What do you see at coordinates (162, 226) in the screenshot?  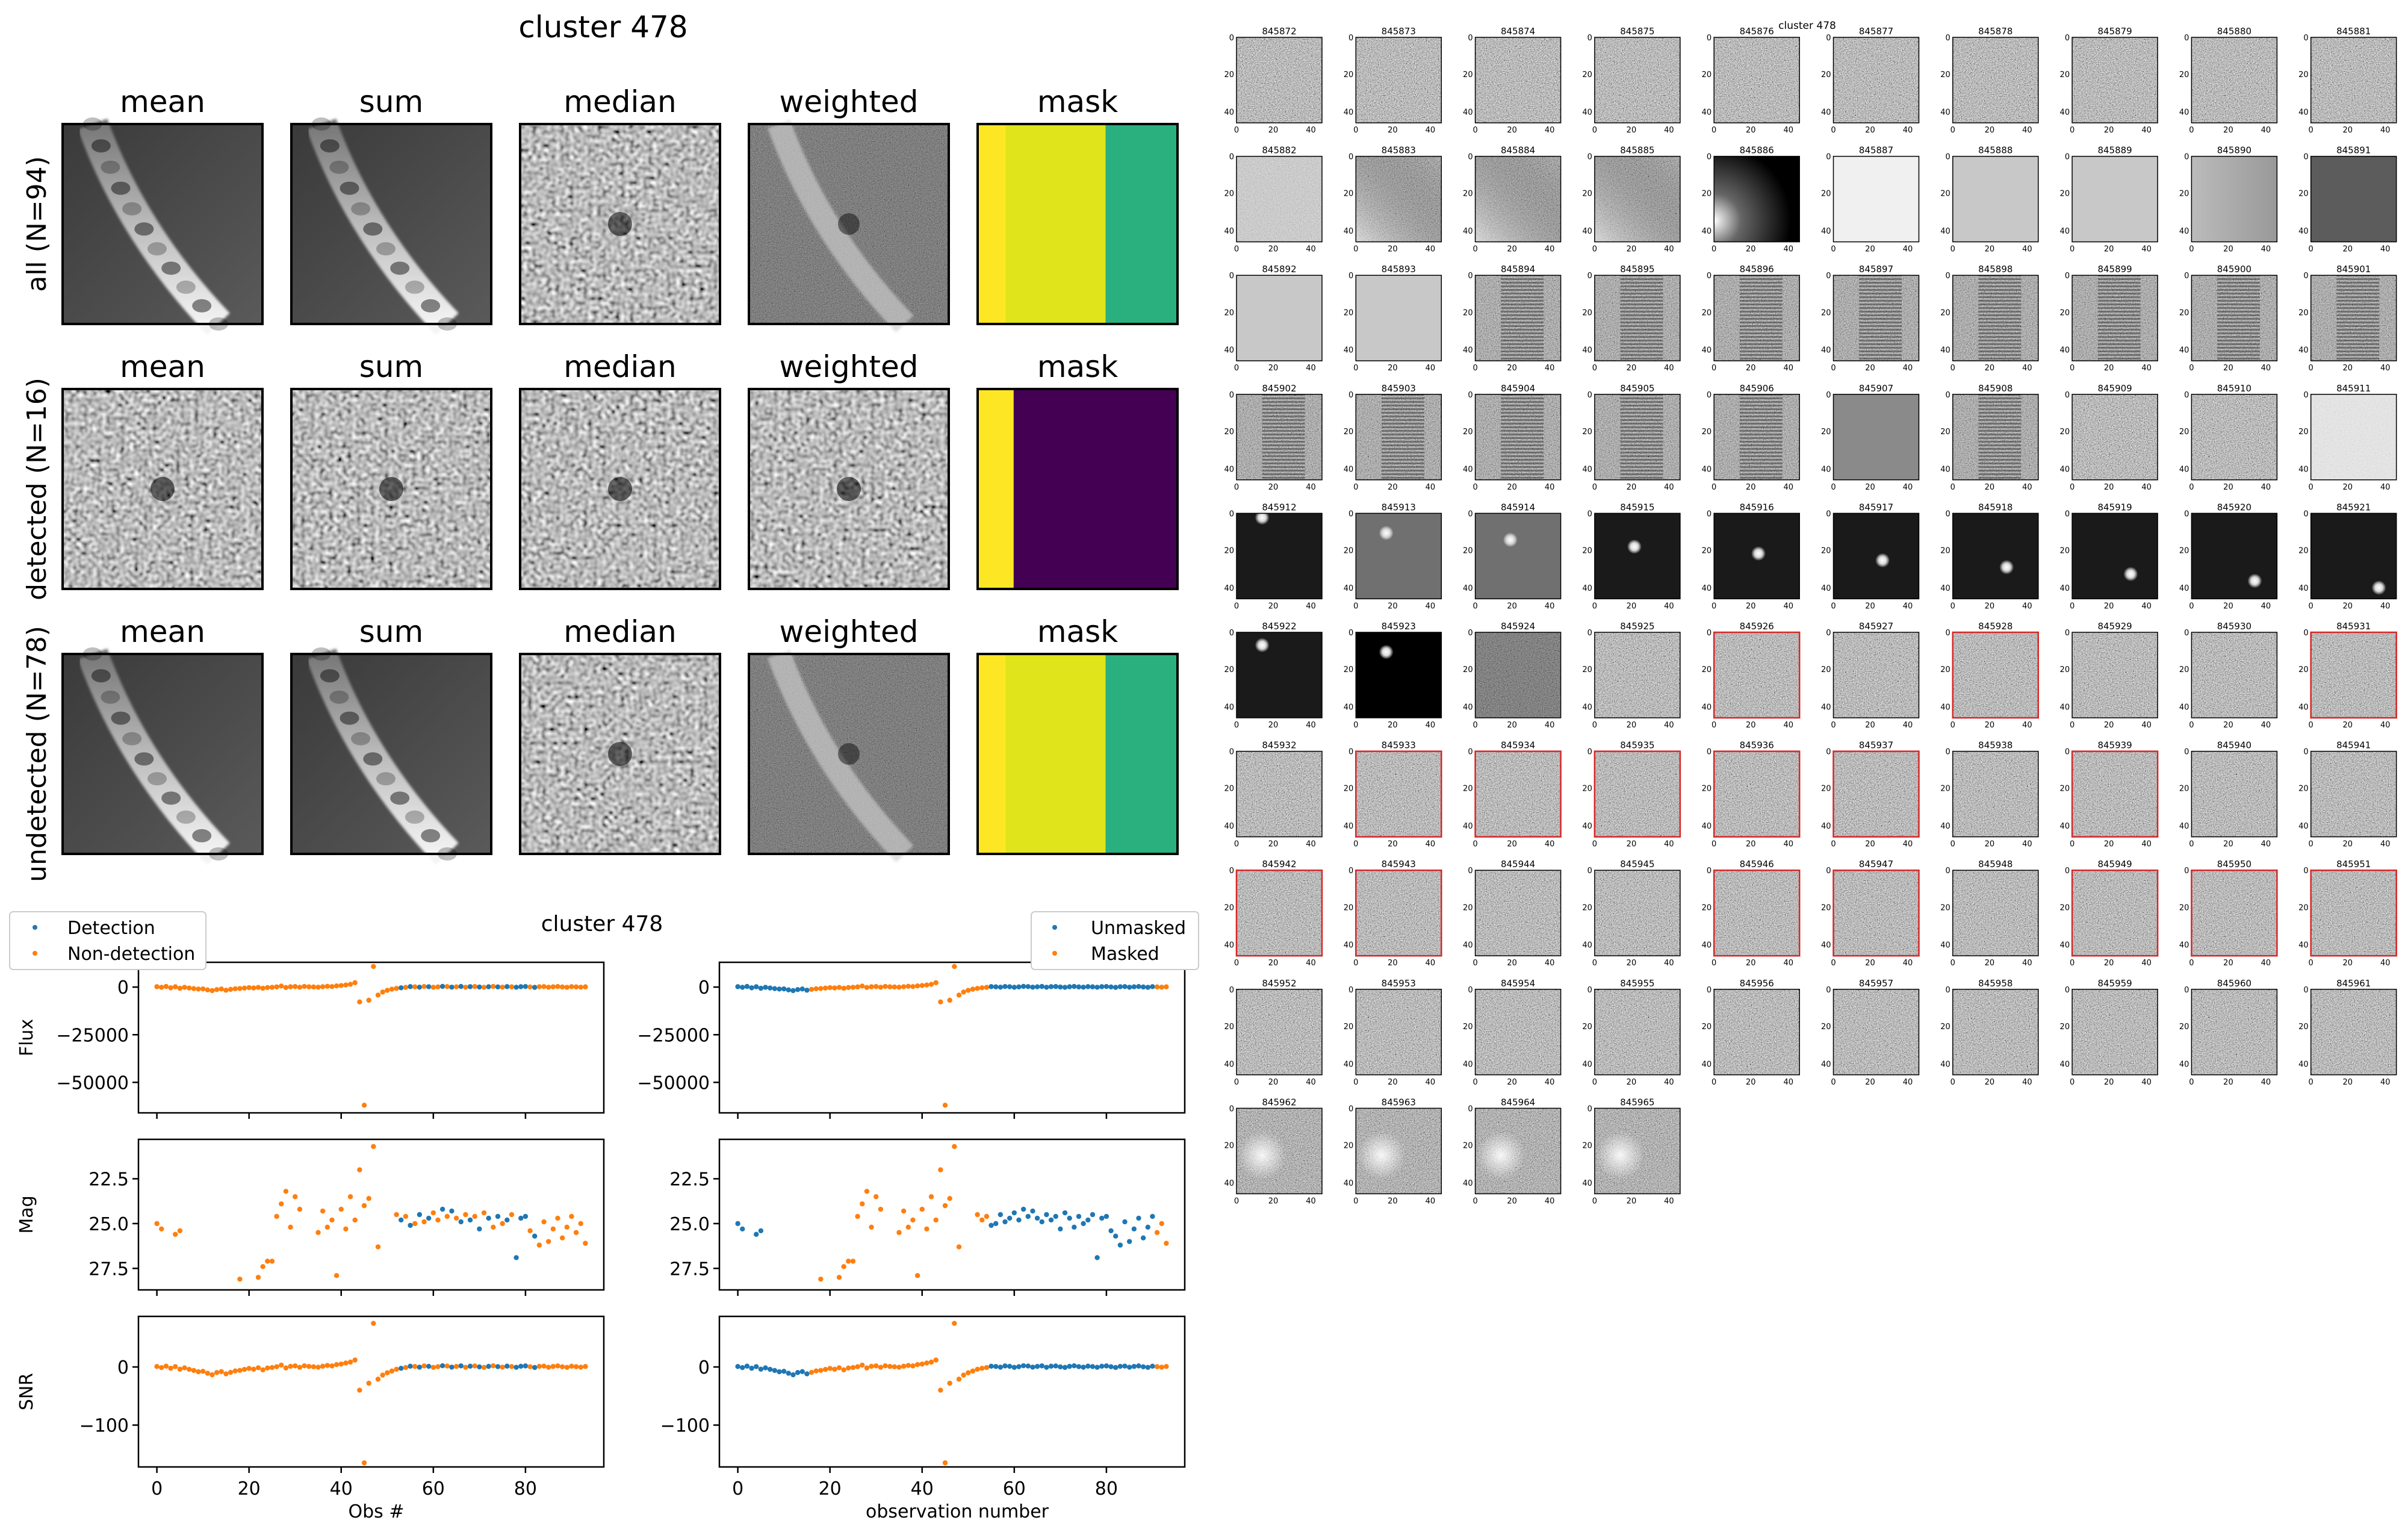 I see `stack-image-mean` at bounding box center [162, 226].